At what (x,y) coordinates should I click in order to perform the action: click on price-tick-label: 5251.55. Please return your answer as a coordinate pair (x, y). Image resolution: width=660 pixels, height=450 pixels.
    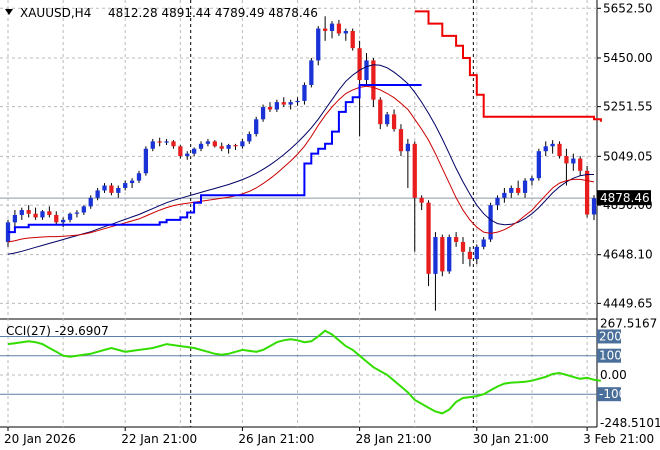
    Looking at the image, I should click on (628, 107).